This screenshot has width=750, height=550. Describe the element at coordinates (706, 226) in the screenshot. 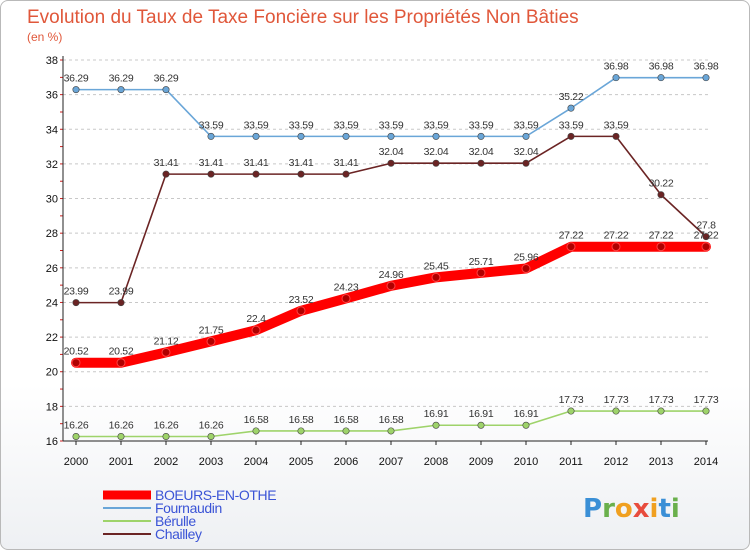

I see `data-label-Chailley-2014: 27.8` at that location.